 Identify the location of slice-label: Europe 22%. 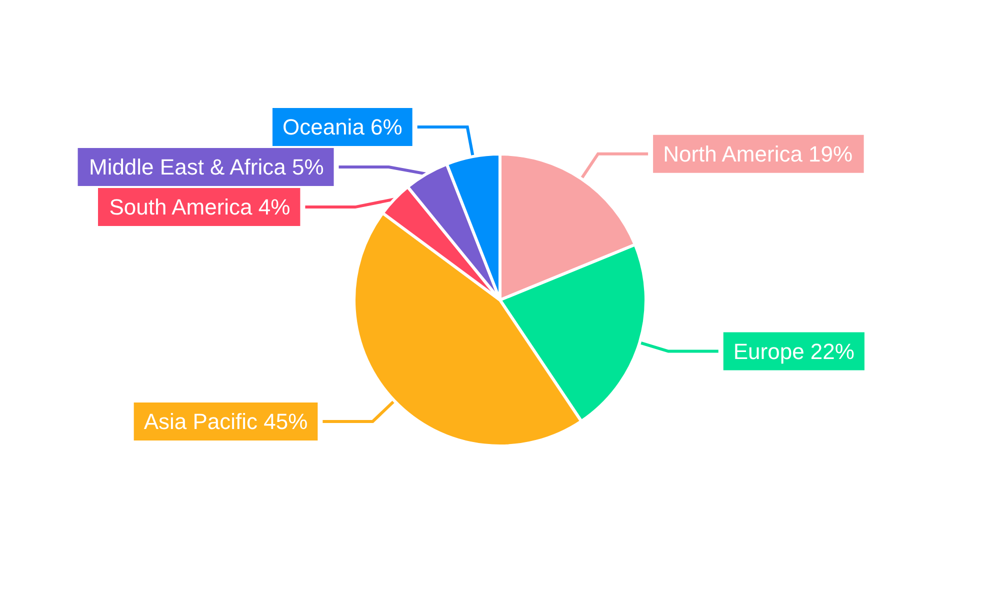
(793, 351).